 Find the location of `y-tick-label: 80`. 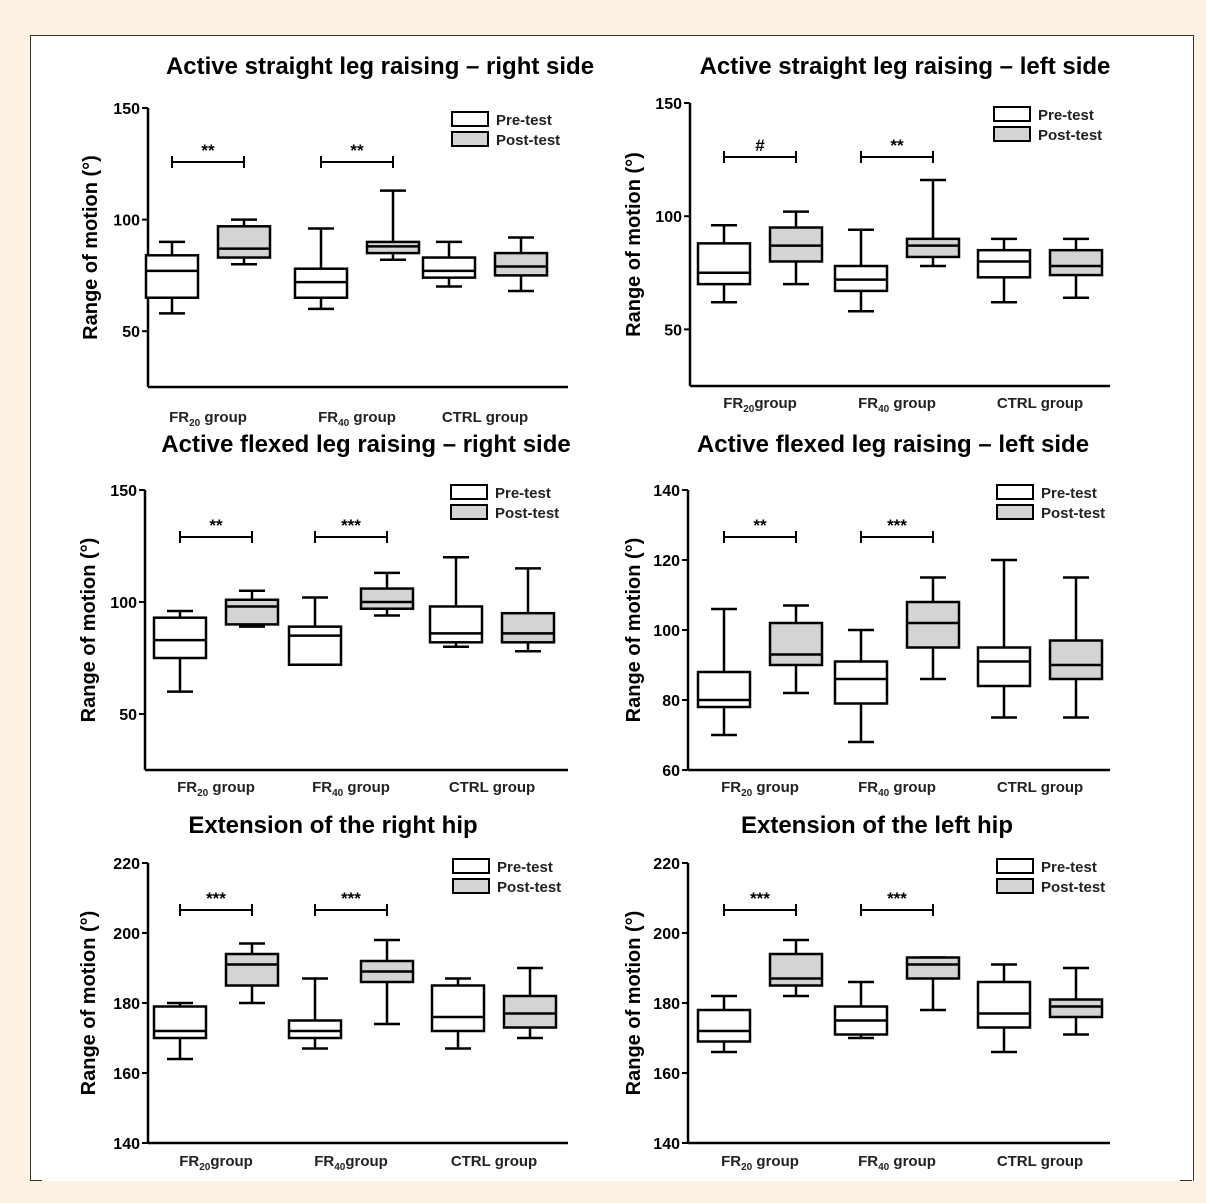

y-tick-label: 80 is located at coordinates (671, 701).